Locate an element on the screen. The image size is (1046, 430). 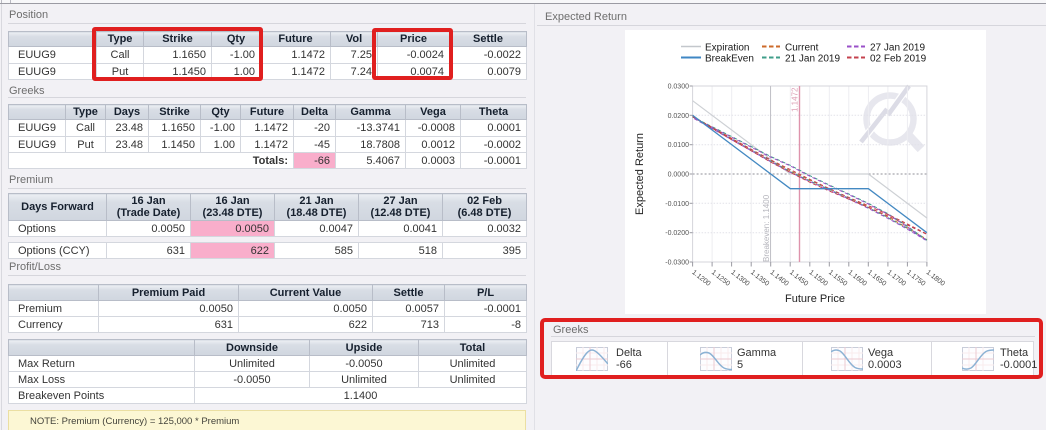
svg-text: 1.1700 is located at coordinates (896, 278).